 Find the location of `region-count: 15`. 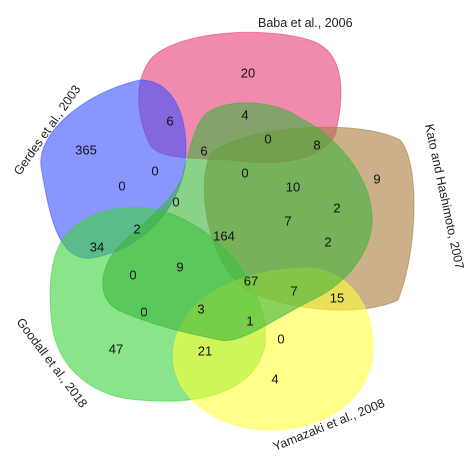

region-count: 15 is located at coordinates (337, 297).